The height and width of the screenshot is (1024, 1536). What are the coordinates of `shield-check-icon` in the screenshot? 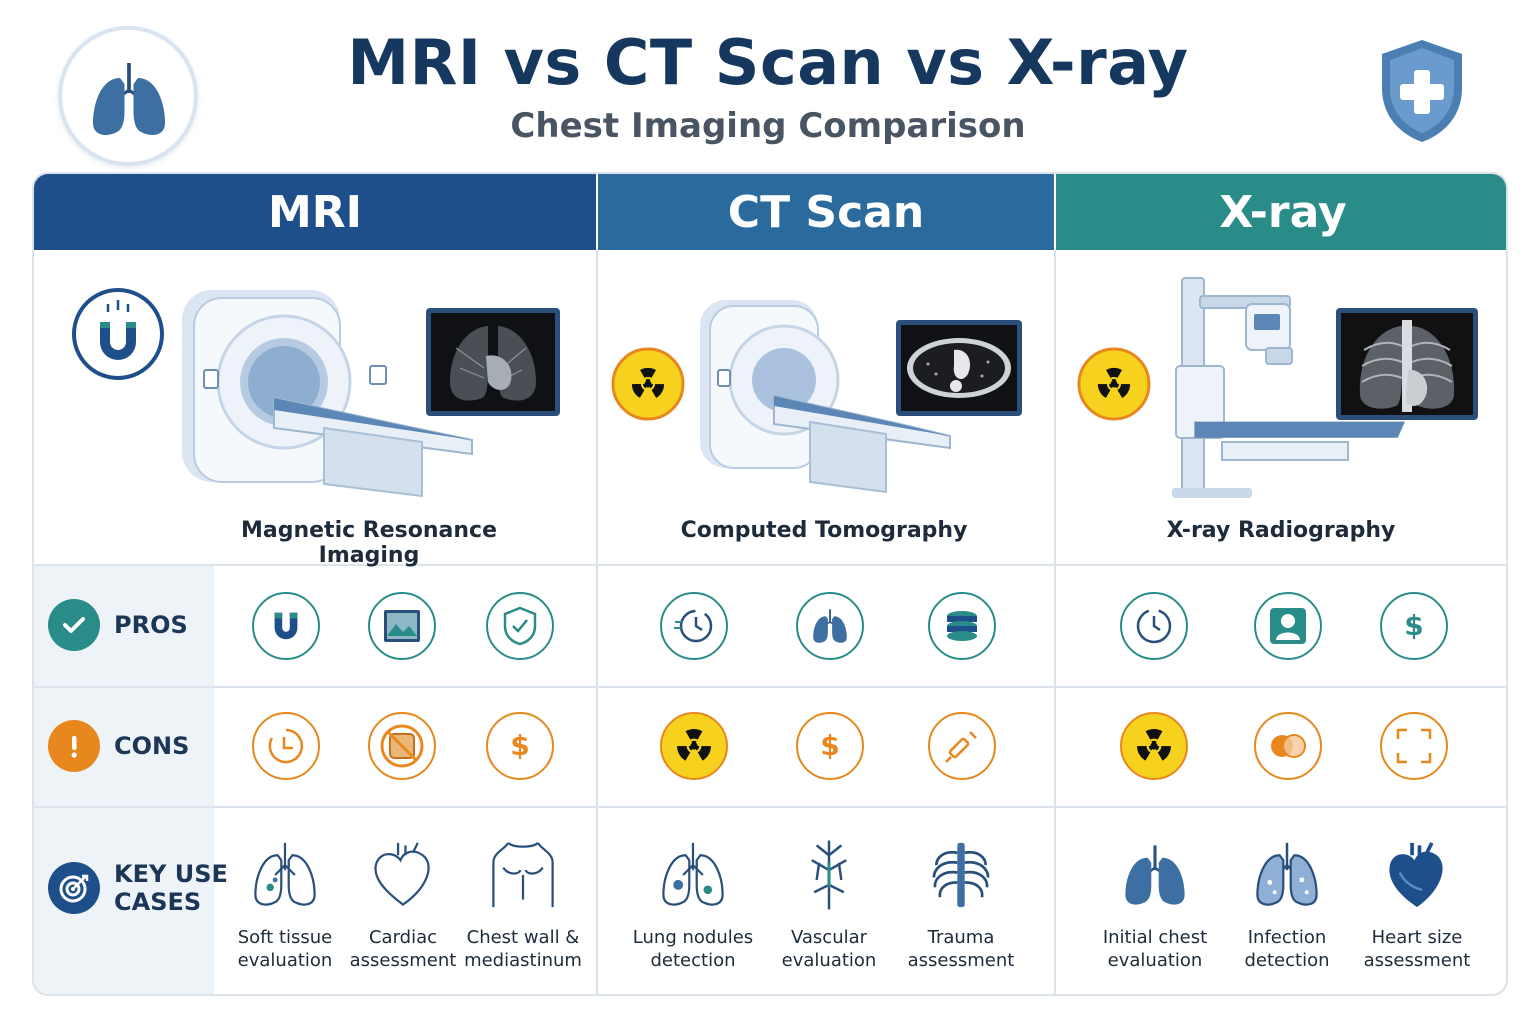 It's located at (520, 626).